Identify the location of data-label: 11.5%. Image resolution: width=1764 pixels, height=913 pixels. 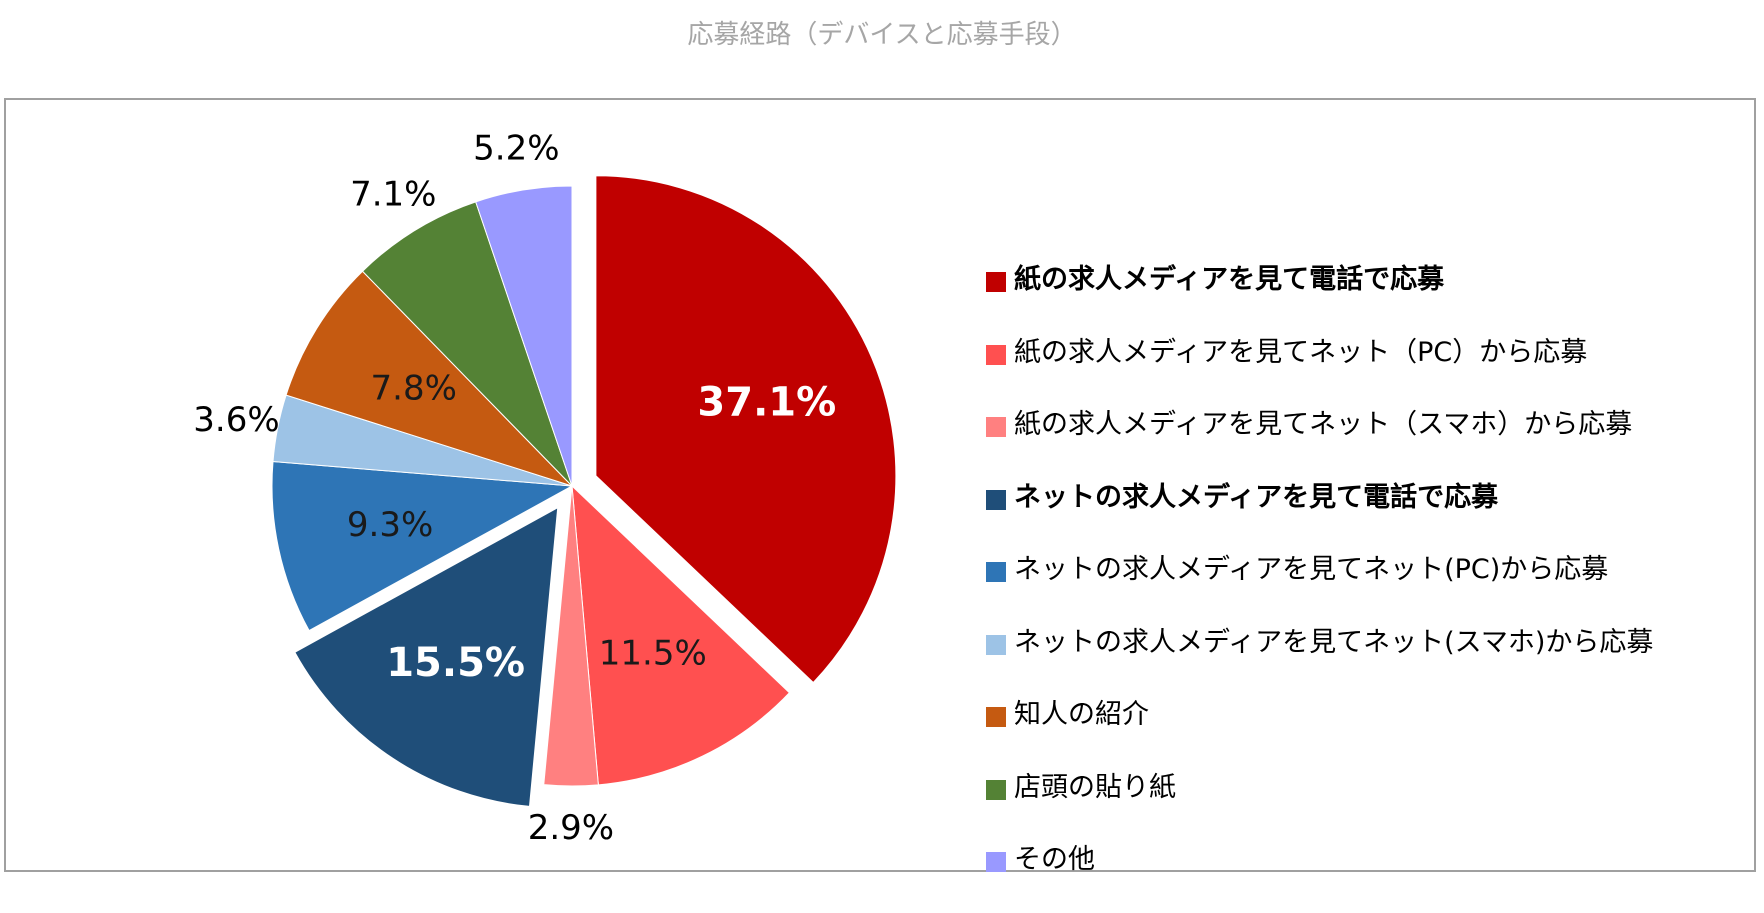
(653, 654).